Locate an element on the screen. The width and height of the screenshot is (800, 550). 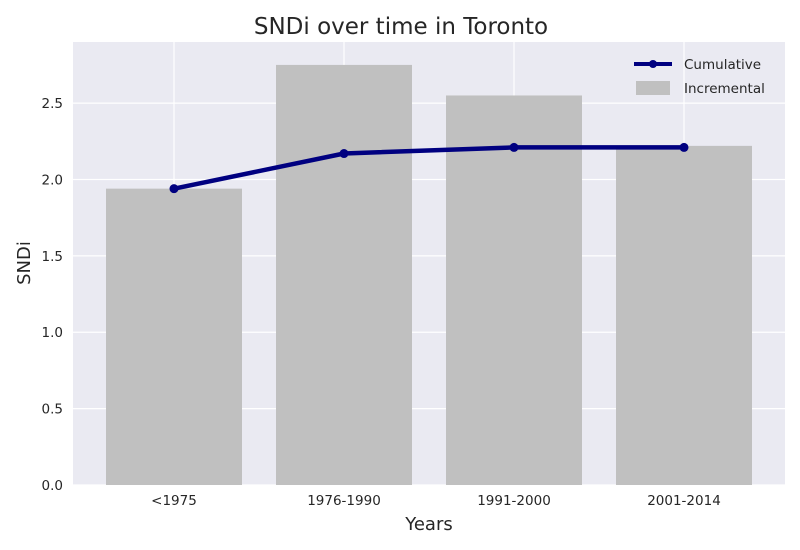
x-axis-label: Years is located at coordinates (428, 524).